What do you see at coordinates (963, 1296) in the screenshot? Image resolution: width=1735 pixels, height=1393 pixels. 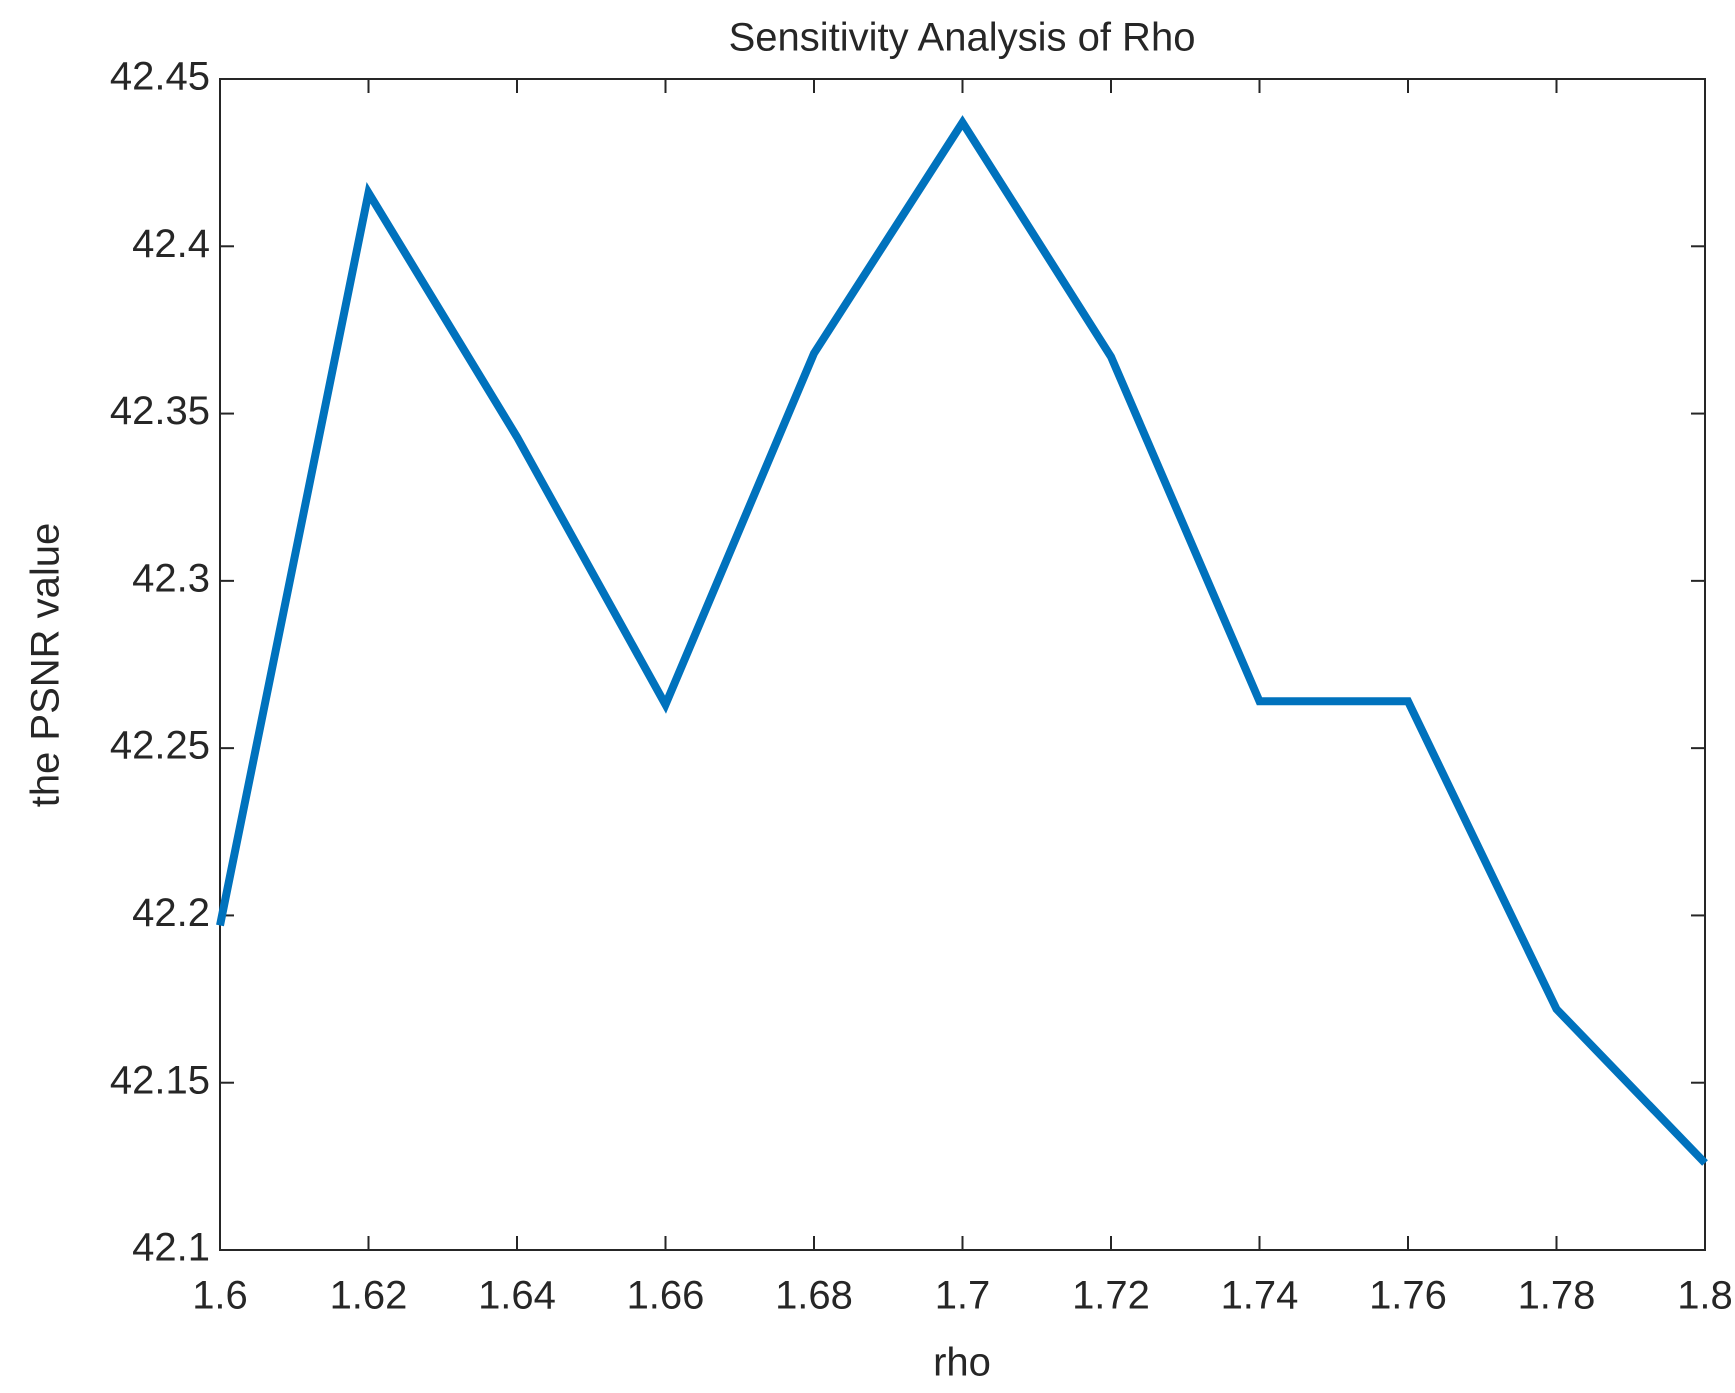 I see `x-tick-label: 1.7` at bounding box center [963, 1296].